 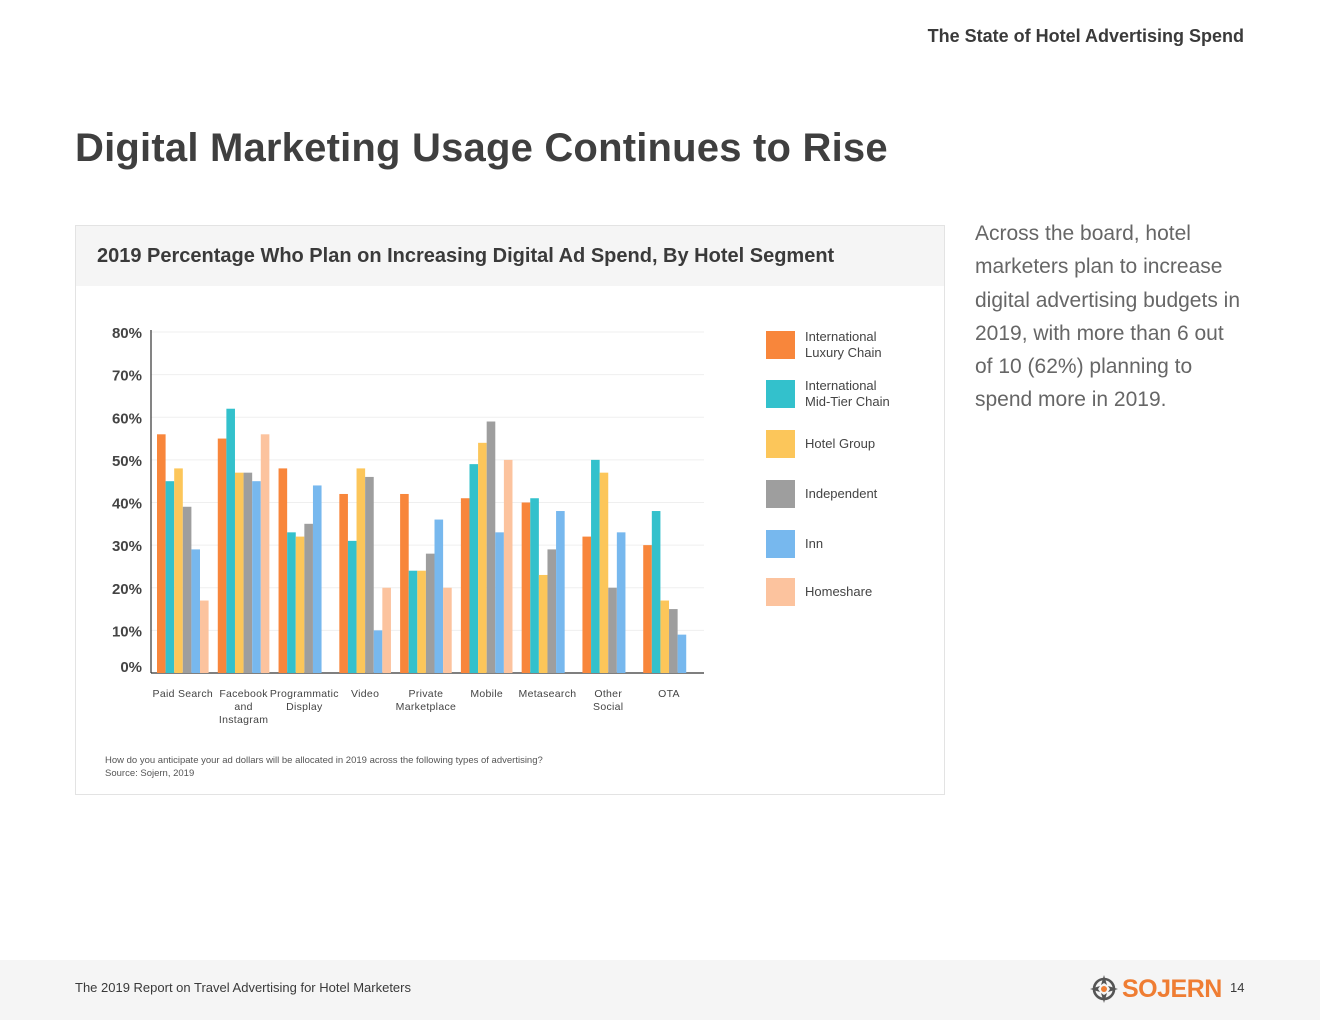 I want to click on legend-label: Homeshare, so click(x=839, y=591).